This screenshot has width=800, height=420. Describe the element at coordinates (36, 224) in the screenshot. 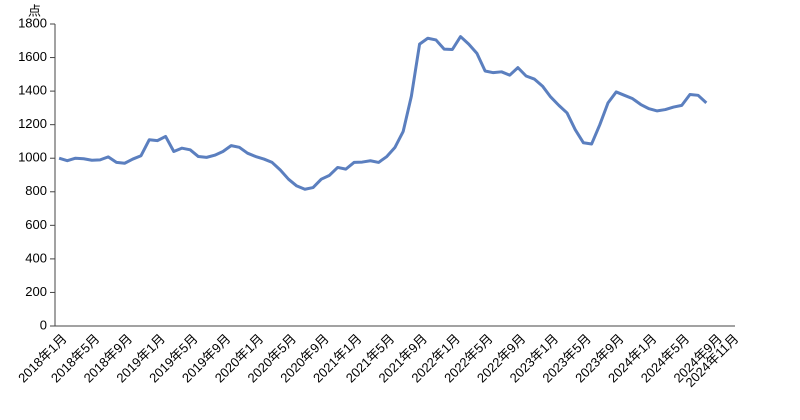

I see `y-tick-label: 600` at that location.